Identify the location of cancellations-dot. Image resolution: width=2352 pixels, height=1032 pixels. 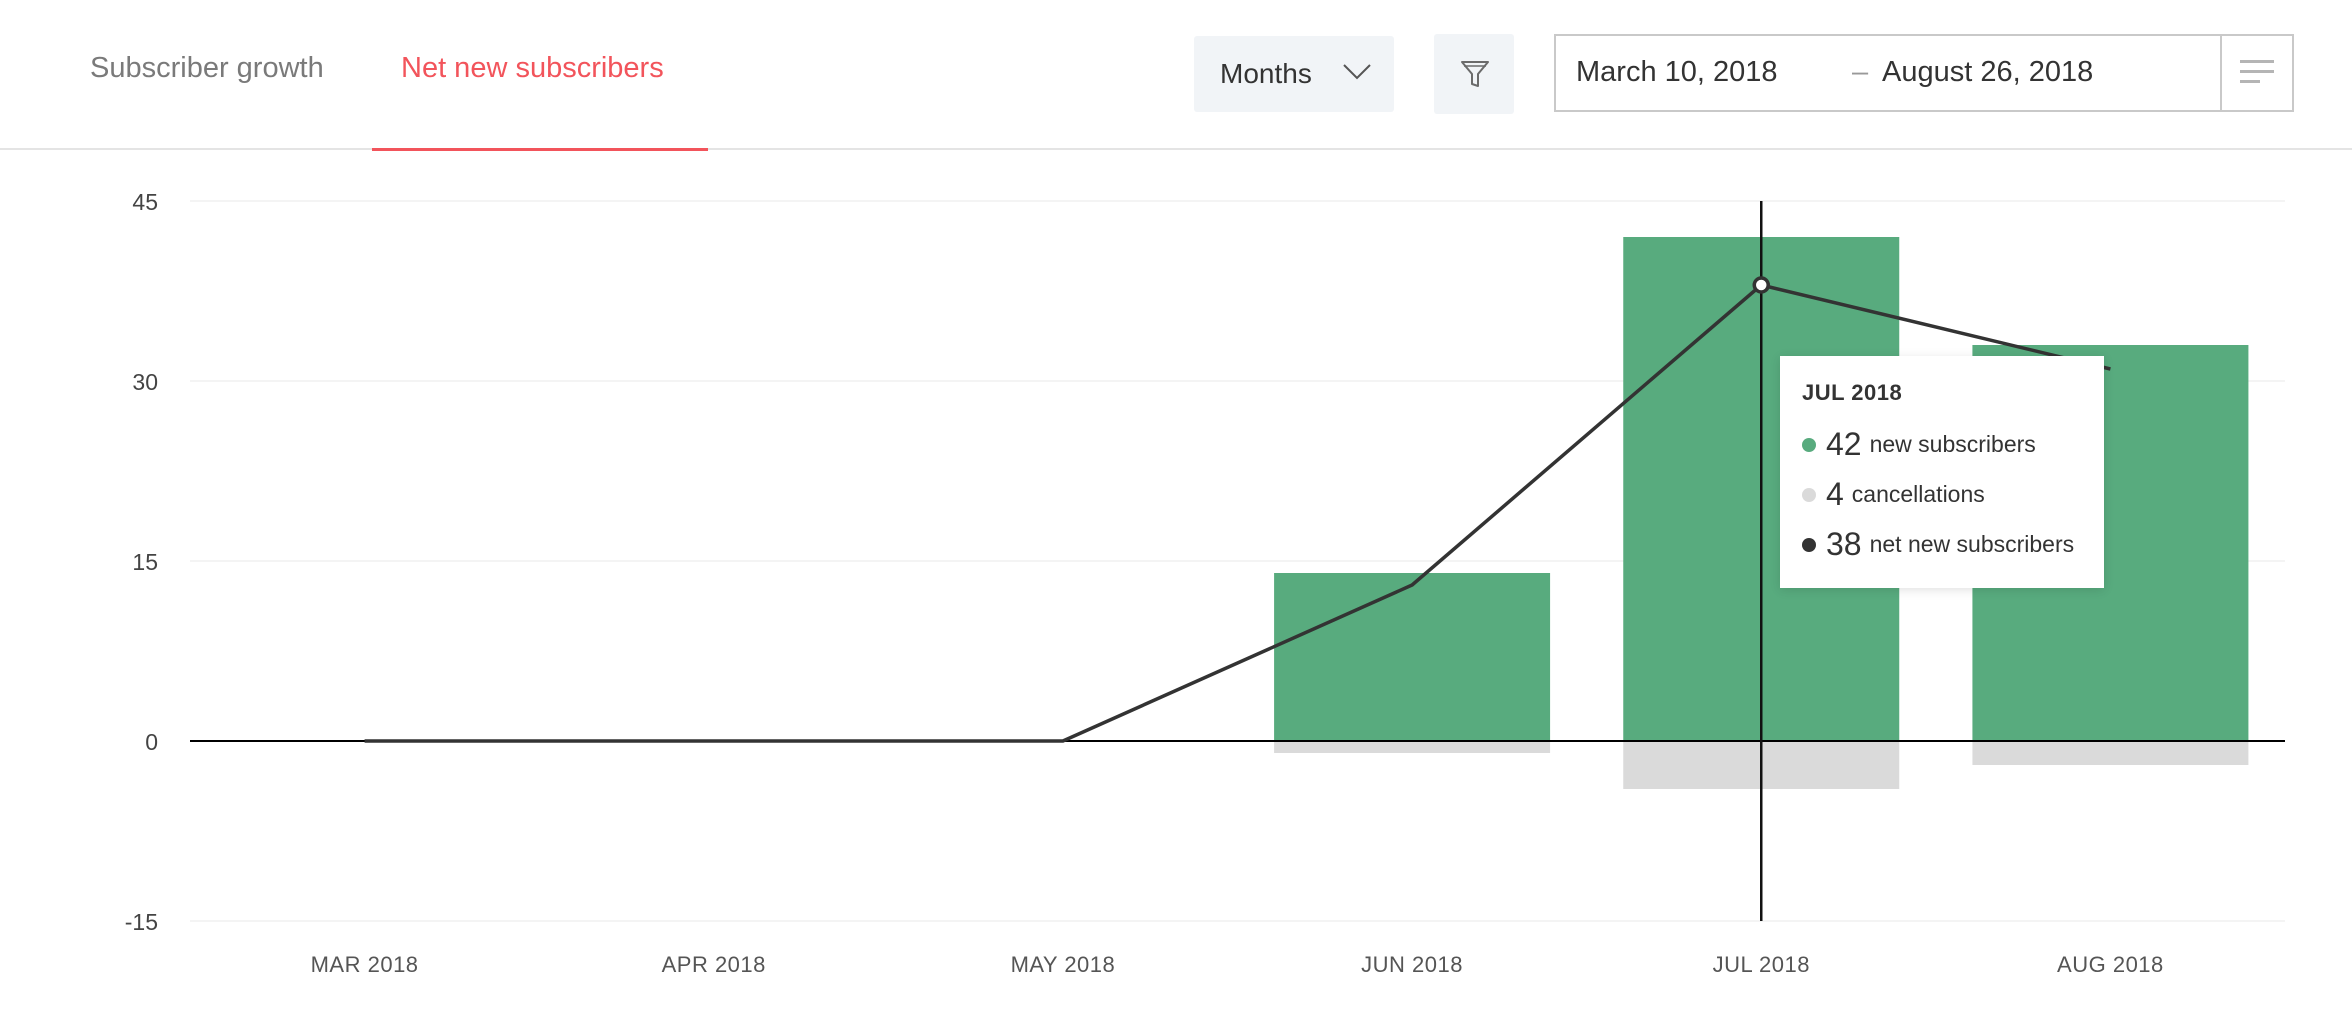
(1809, 494).